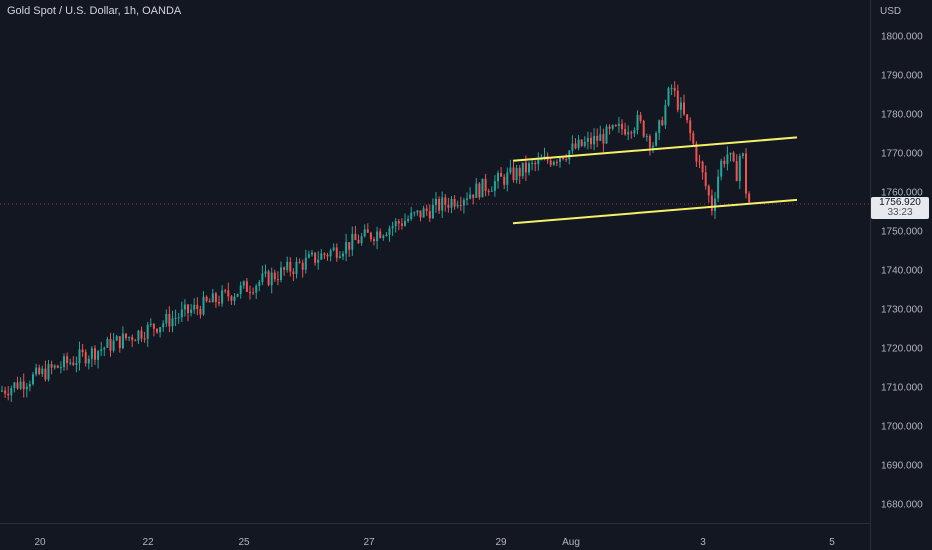 Image resolution: width=932 pixels, height=550 pixels. I want to click on price-tick-label: 1760.000, so click(902, 193).